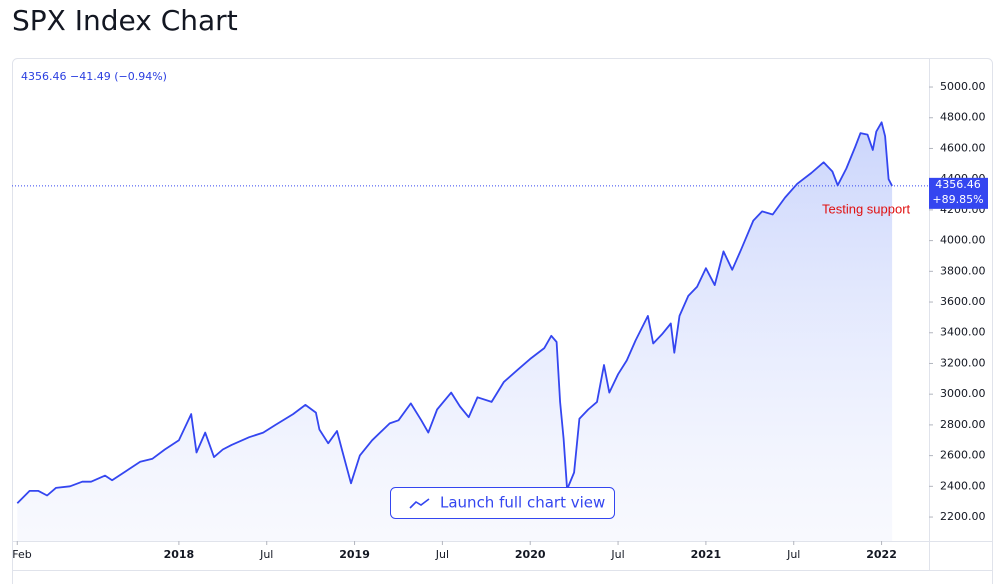 The width and height of the screenshot is (1001, 584). What do you see at coordinates (963, 270) in the screenshot?
I see `y-tick-label: 3800.00` at bounding box center [963, 270].